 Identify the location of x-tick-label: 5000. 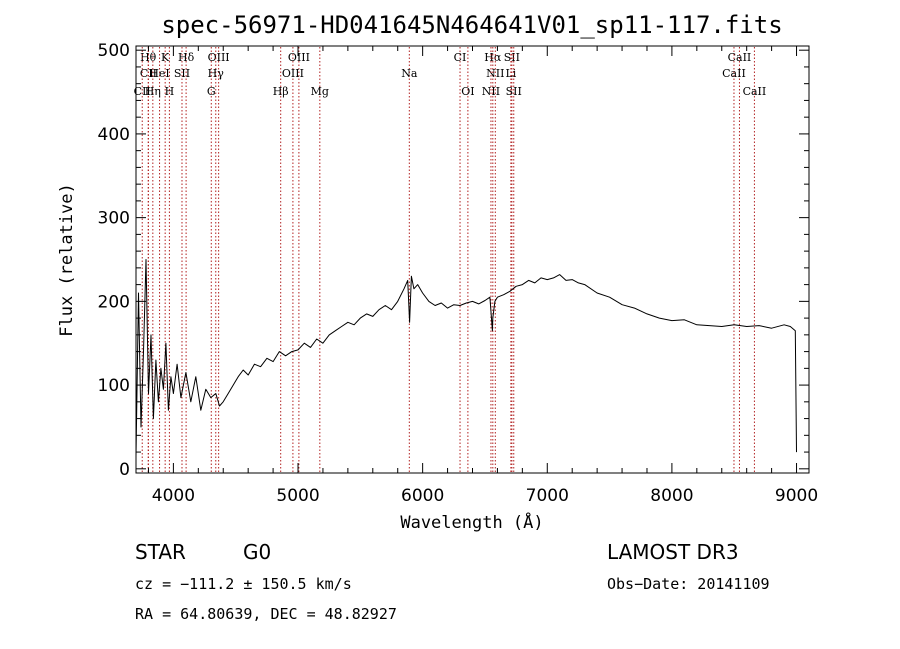
(297, 496).